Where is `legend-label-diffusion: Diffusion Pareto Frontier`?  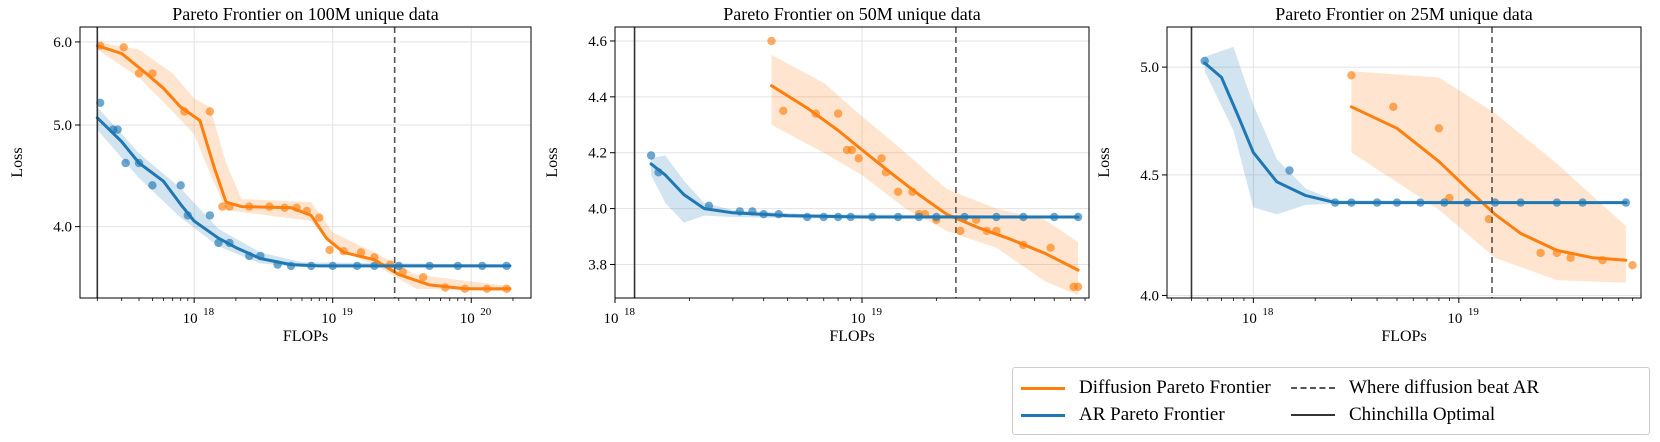 legend-label-diffusion: Diffusion Pareto Frontier is located at coordinates (1175, 387).